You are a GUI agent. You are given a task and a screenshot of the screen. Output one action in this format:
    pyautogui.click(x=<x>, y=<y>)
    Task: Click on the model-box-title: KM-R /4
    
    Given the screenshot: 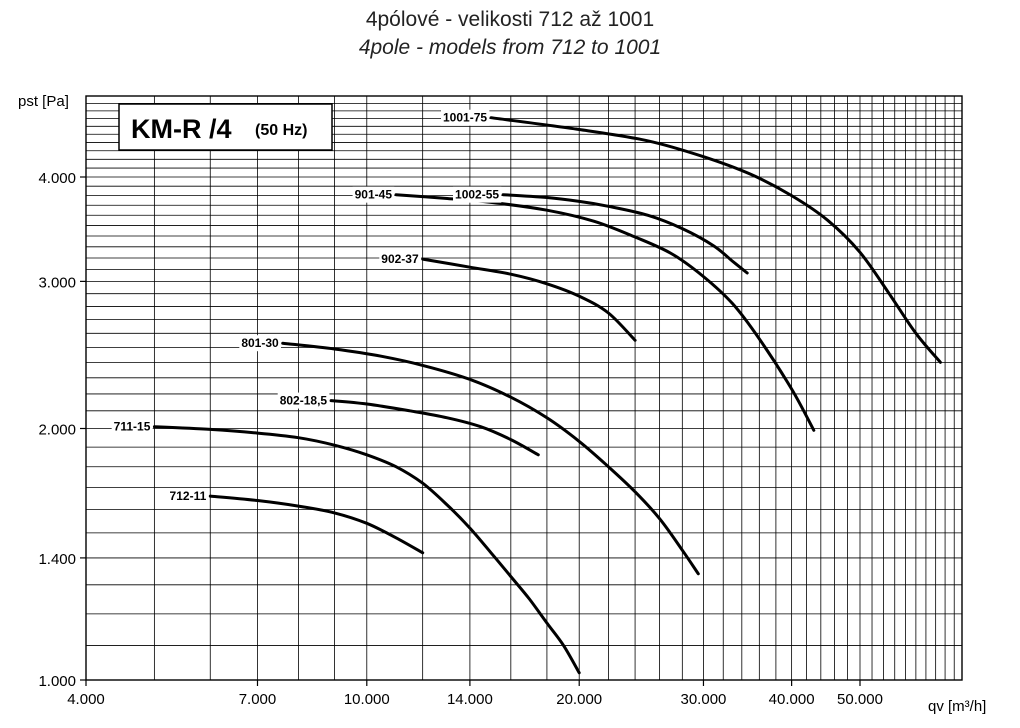 What is the action you would take?
    pyautogui.click(x=181, y=129)
    